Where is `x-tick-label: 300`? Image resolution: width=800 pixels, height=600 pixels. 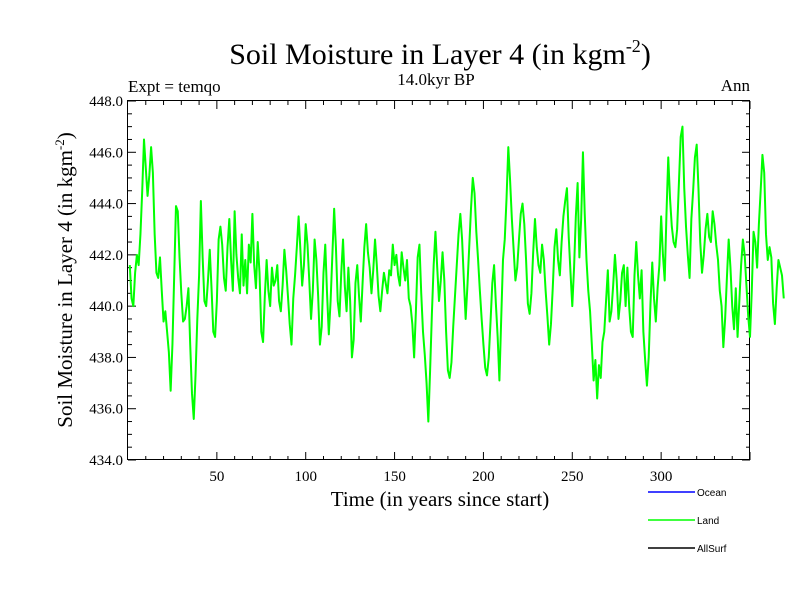
x-tick-label: 300 is located at coordinates (661, 477).